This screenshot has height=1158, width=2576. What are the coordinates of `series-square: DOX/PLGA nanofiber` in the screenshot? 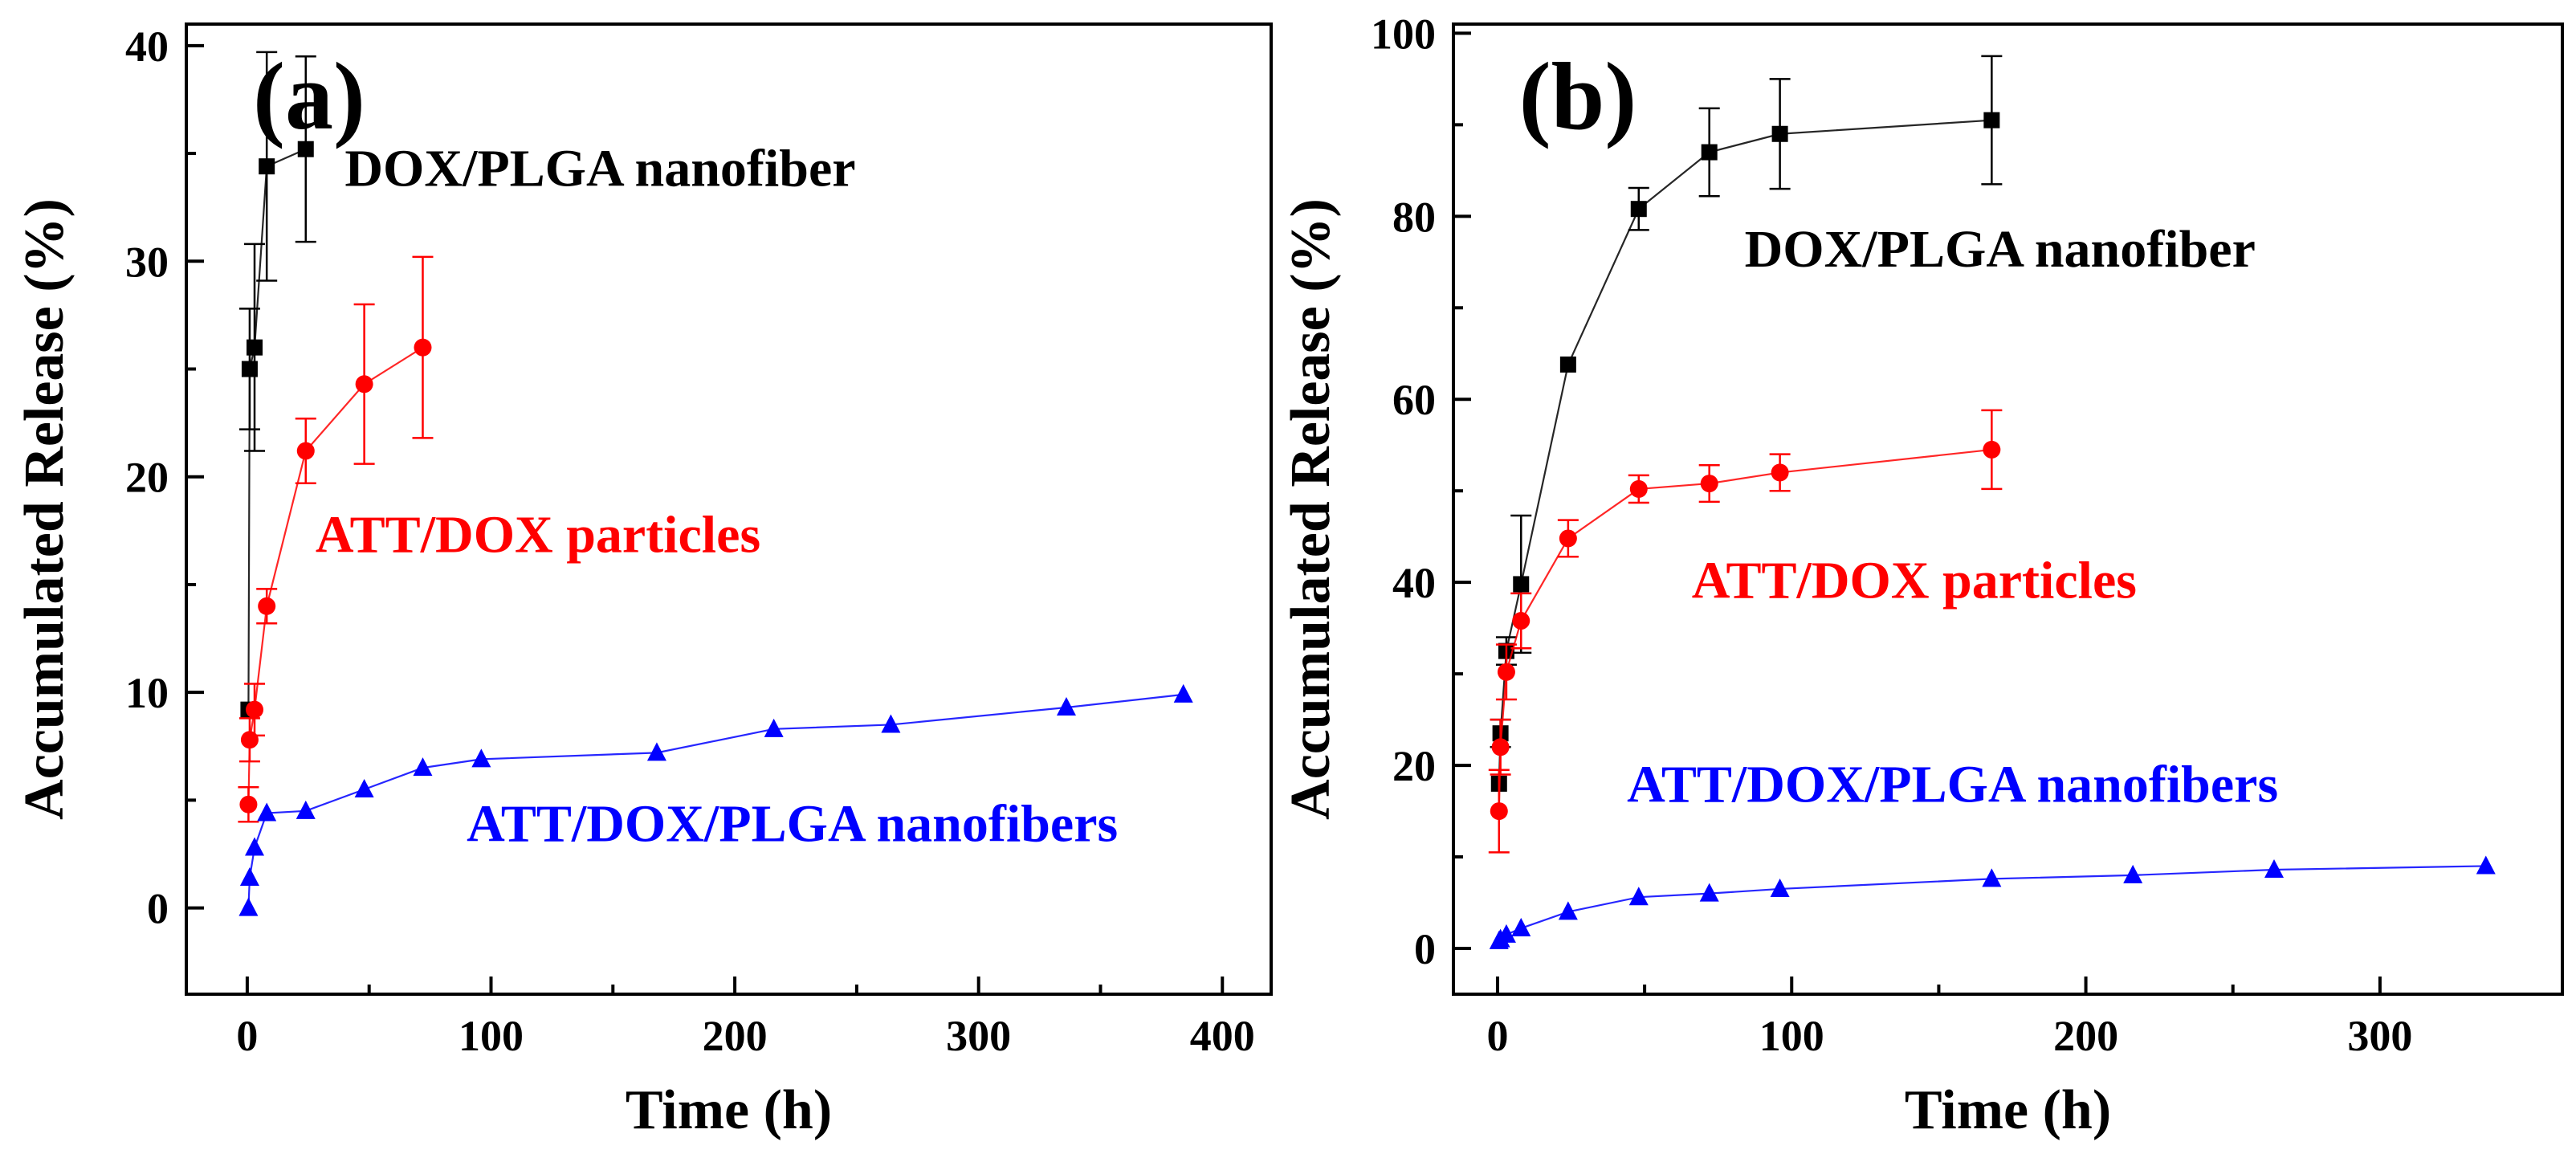 It's located at (547, 384).